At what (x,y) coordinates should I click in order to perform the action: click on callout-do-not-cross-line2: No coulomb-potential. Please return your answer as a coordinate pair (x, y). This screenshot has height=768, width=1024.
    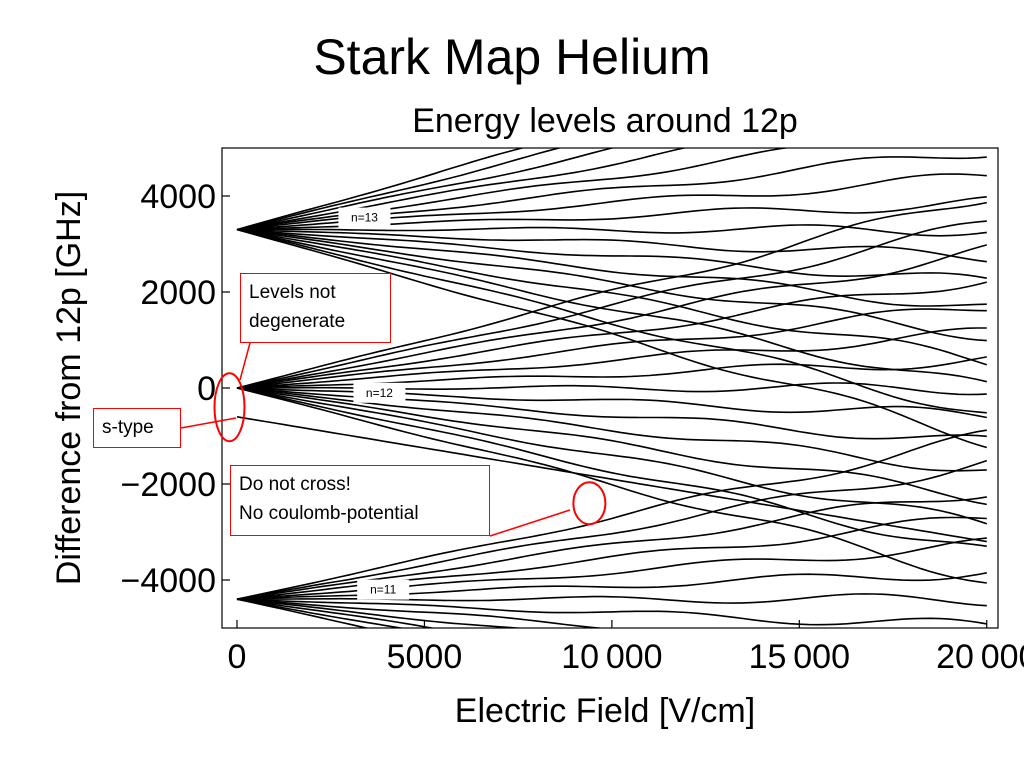
    Looking at the image, I should click on (329, 513).